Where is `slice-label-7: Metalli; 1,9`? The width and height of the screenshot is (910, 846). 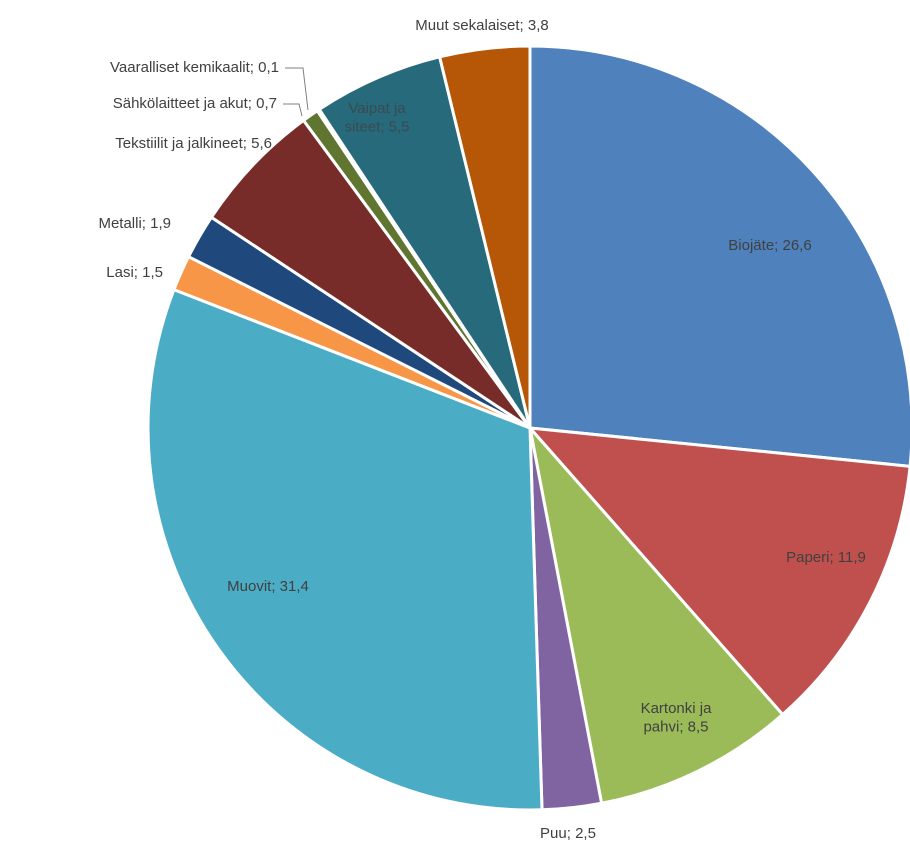 slice-label-7: Metalli; 1,9 is located at coordinates (134, 223).